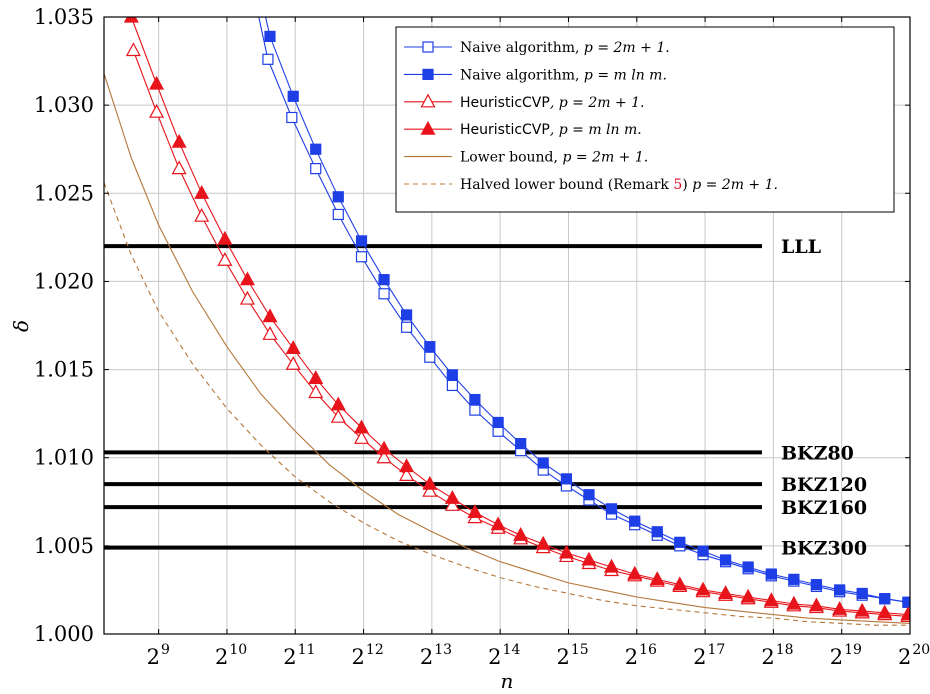 This screenshot has width=930, height=694. I want to click on x-axis-label: n, so click(507, 681).